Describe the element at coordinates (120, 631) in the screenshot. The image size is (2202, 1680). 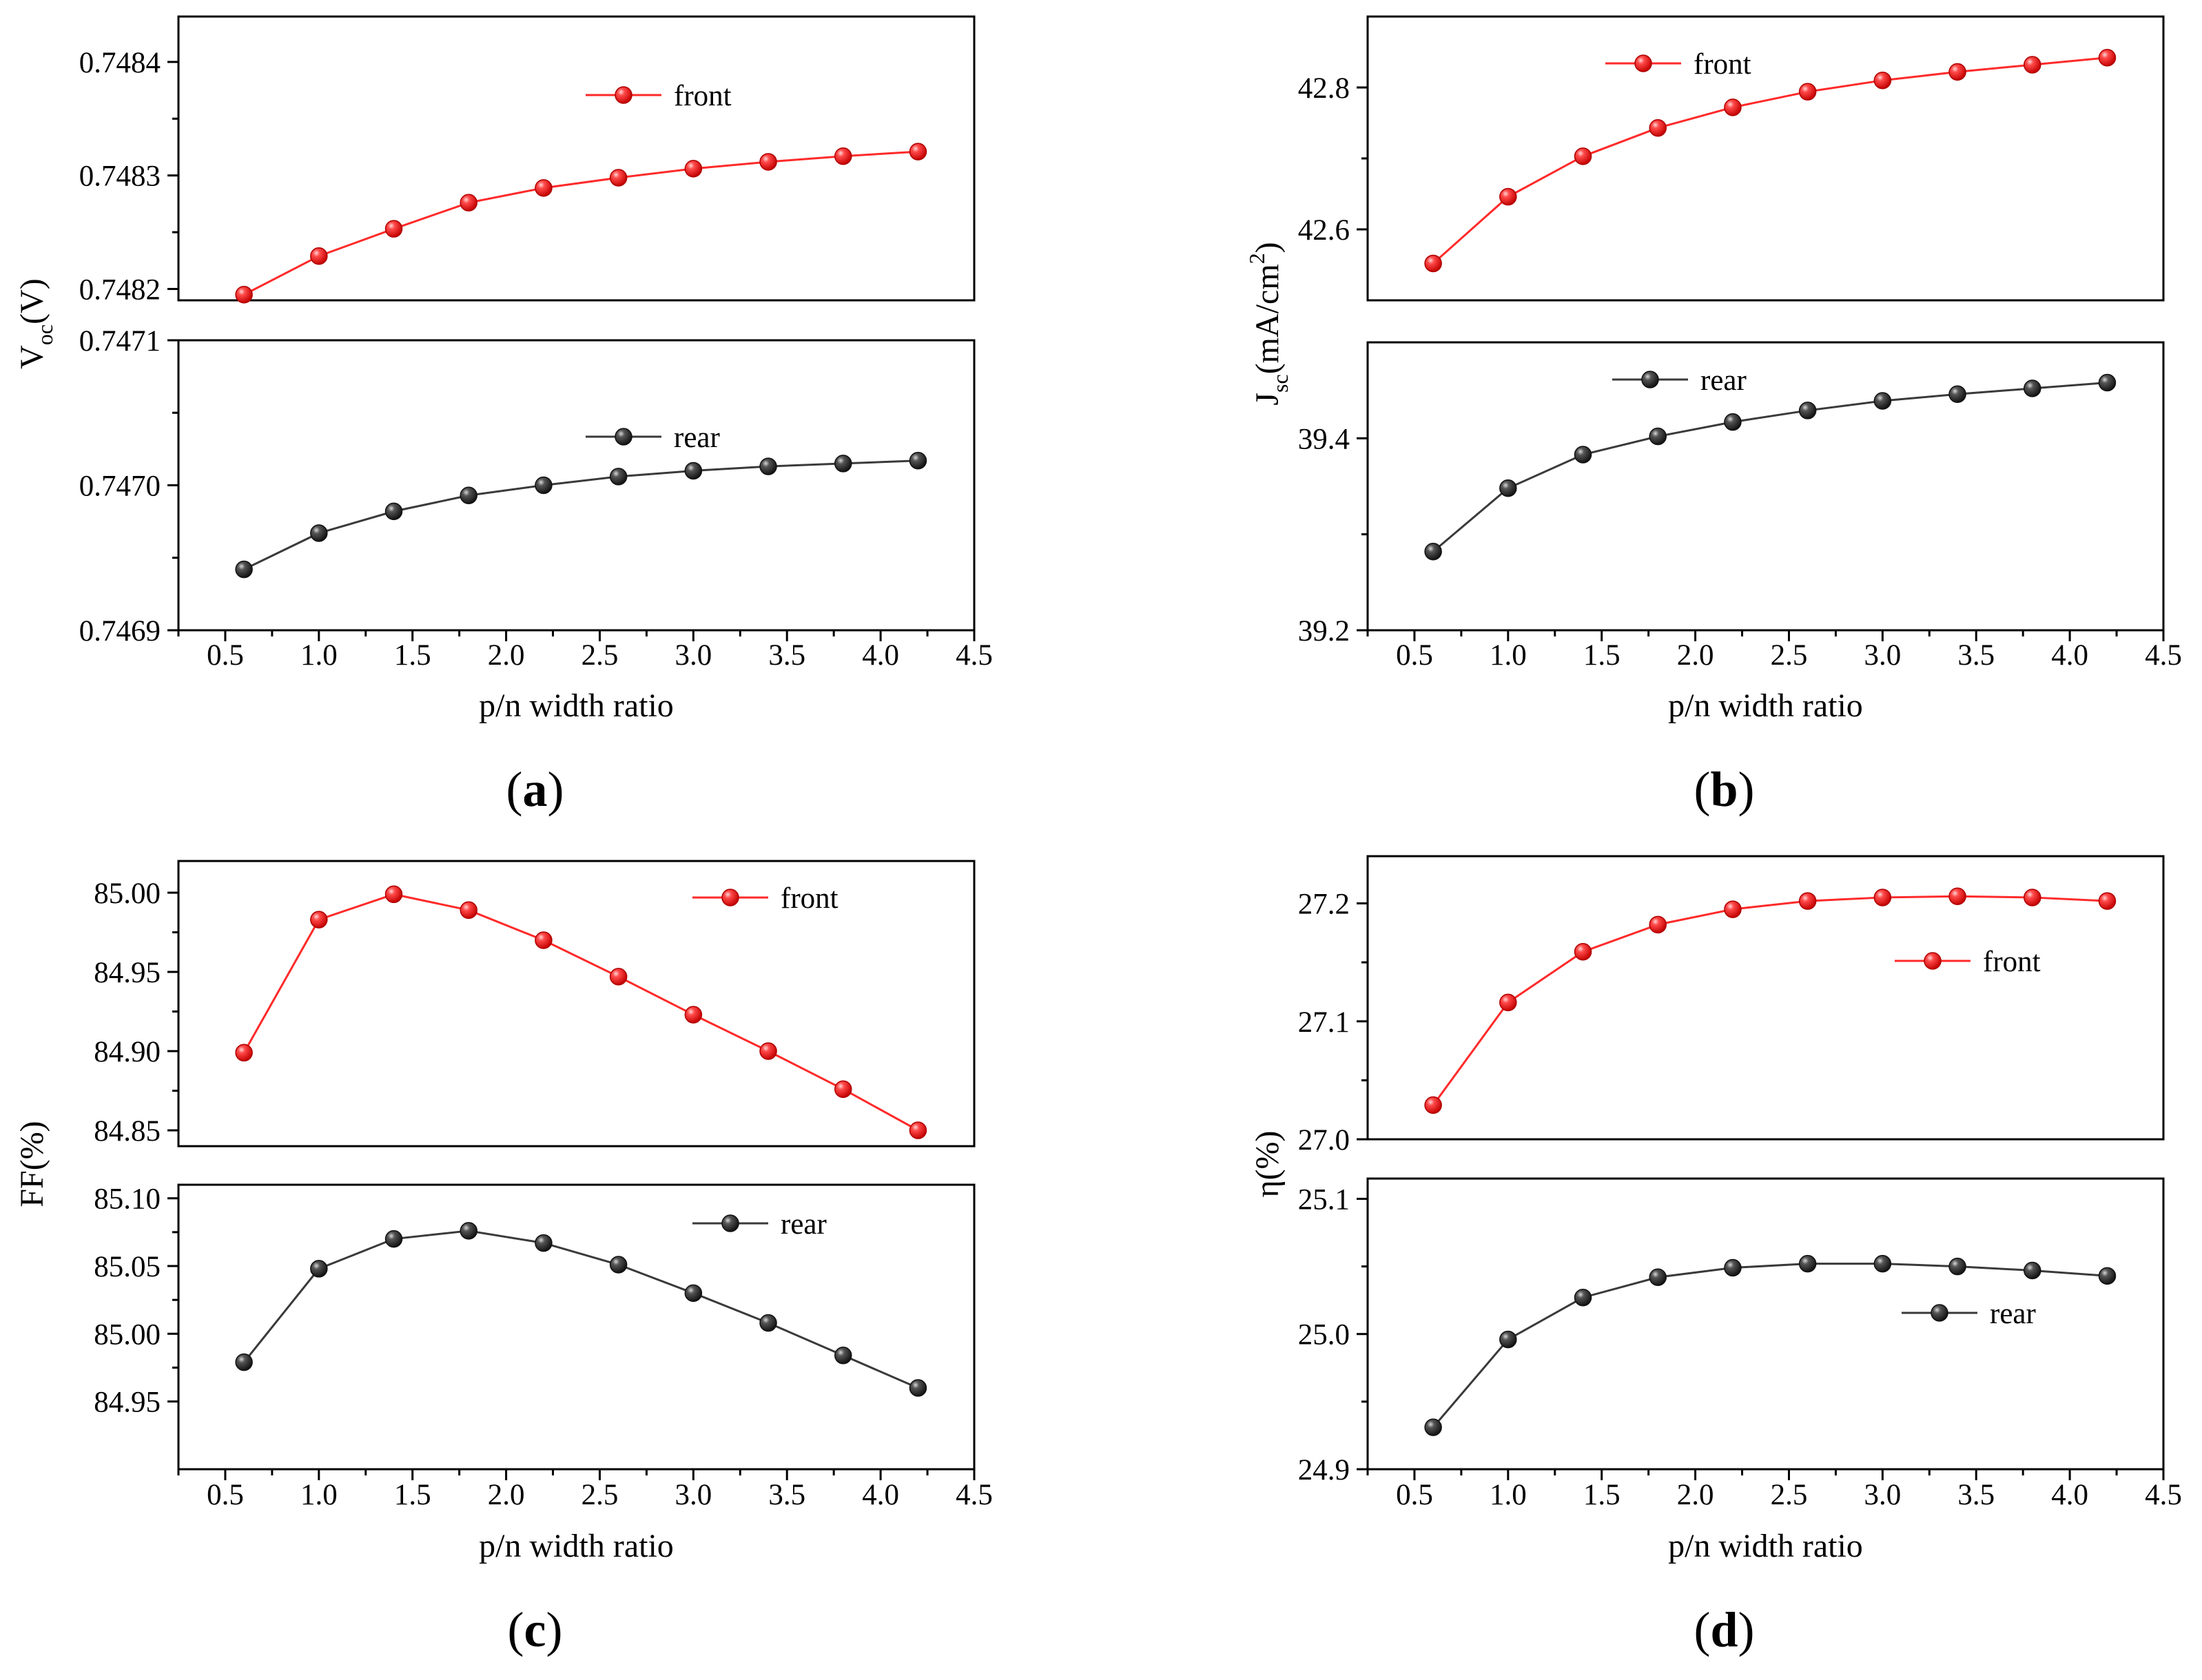
I see `y-tick-label: 0.7469` at that location.